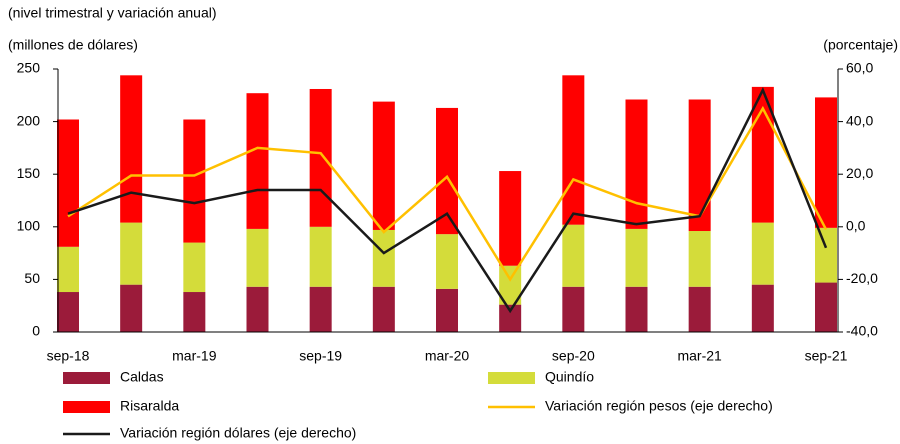  Describe the element at coordinates (32, 278) in the screenshot. I see `y-tick-label: 50` at that location.